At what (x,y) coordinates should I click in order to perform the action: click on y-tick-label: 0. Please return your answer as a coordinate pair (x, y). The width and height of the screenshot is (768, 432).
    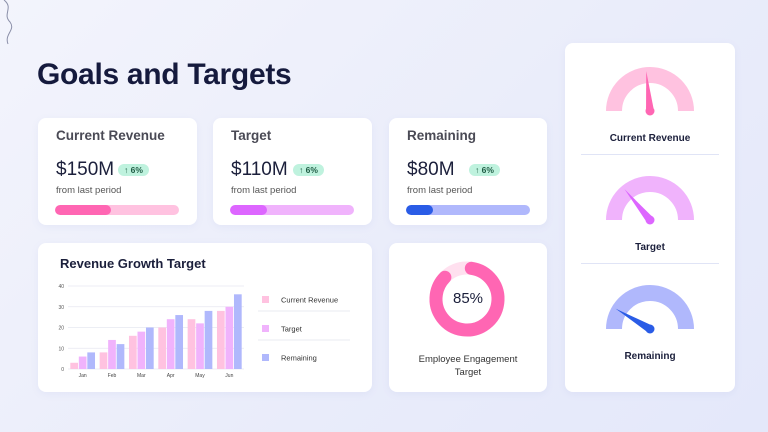
    Looking at the image, I should click on (62, 370).